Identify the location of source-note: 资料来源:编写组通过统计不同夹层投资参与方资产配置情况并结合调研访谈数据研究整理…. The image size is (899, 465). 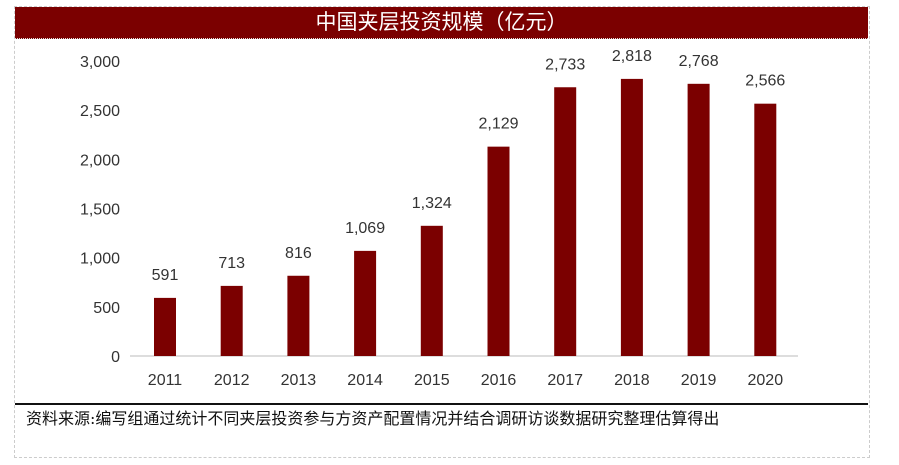
(373, 418).